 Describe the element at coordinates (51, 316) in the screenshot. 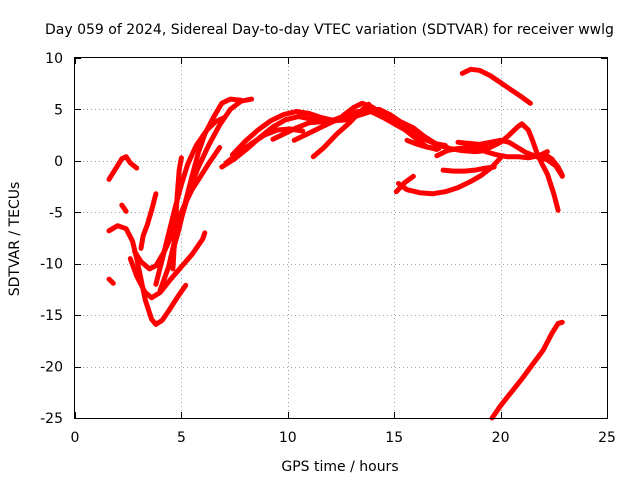

I see `y-tick-label-2: -15` at that location.